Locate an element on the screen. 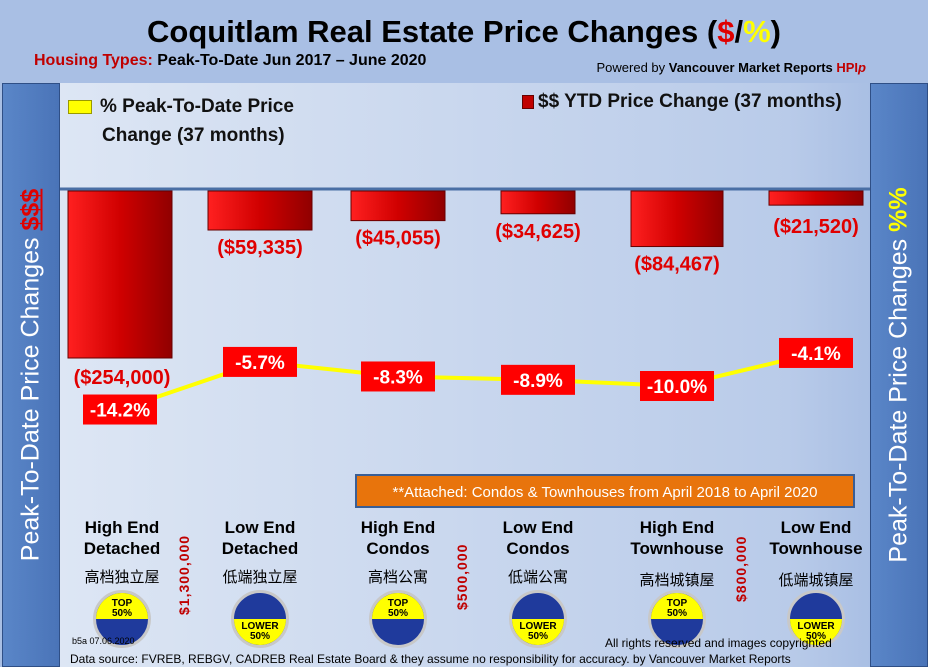 The width and height of the screenshot is (928, 667). category-chinese-5: 低端城镇屋 is located at coordinates (816, 580).